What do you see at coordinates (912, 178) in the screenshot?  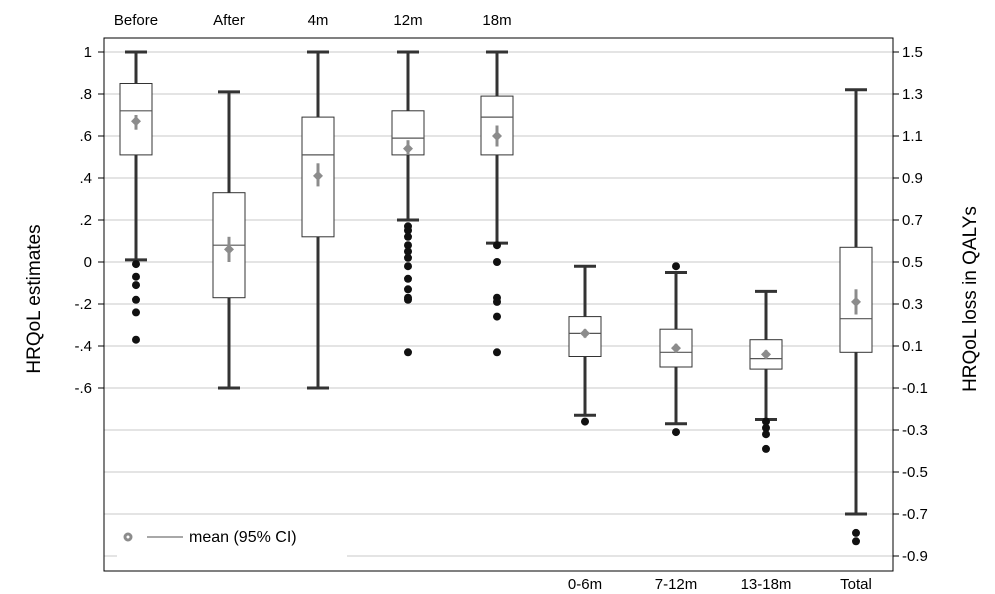 I see `right-tick-label: 0.9` at bounding box center [912, 178].